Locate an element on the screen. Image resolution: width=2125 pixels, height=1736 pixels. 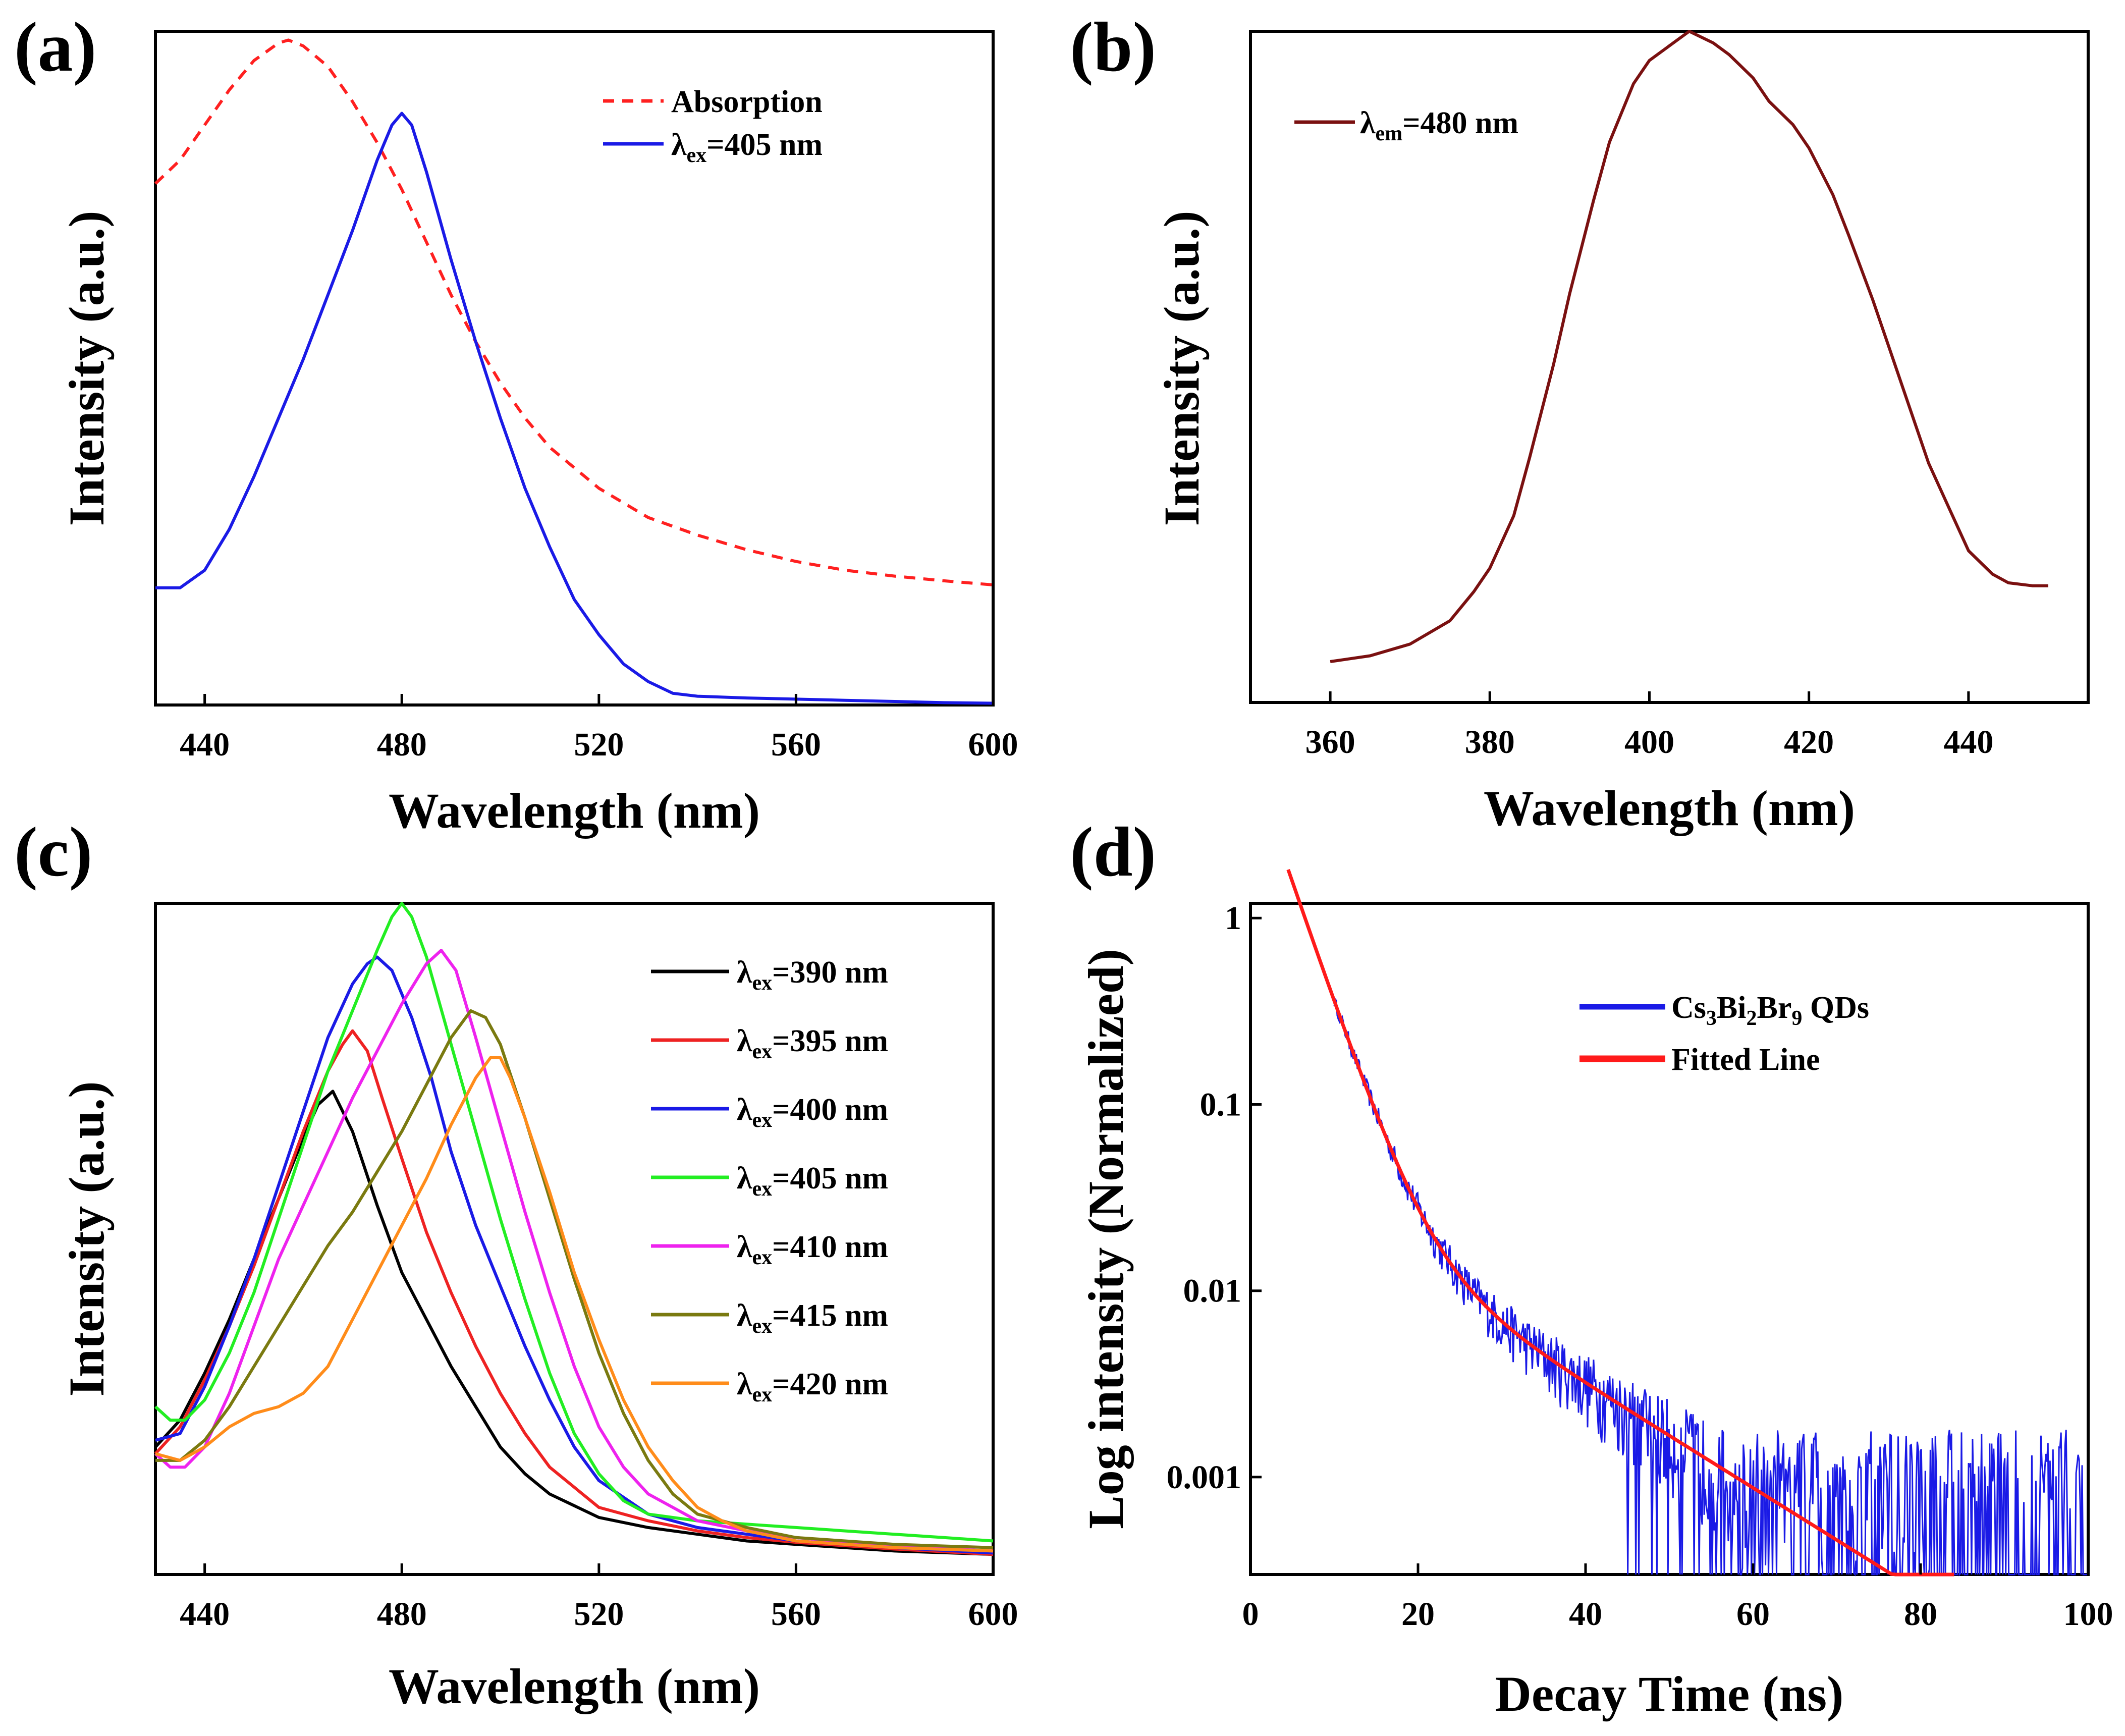
panel-a-x-ticks: 440 480 520 560 600 is located at coordinates (599, 728).